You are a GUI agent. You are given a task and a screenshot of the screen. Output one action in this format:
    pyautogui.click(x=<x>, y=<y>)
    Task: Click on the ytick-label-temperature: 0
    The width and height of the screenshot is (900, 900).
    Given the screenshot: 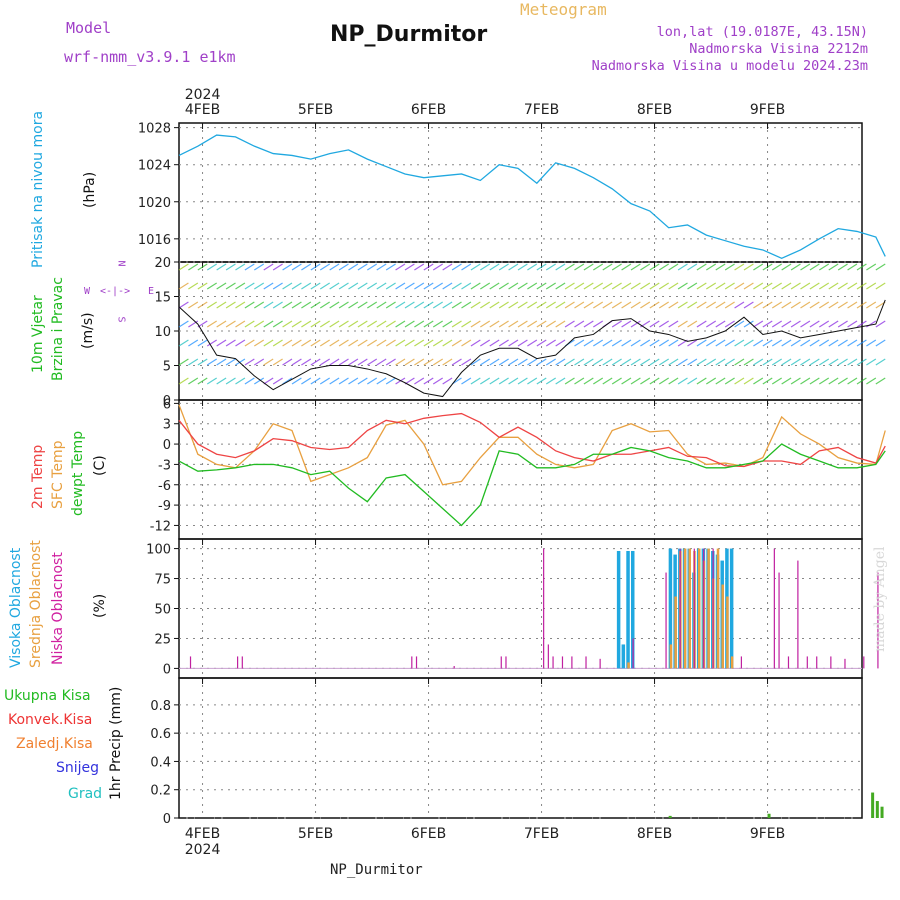 What is the action you would take?
    pyautogui.click(x=167, y=445)
    